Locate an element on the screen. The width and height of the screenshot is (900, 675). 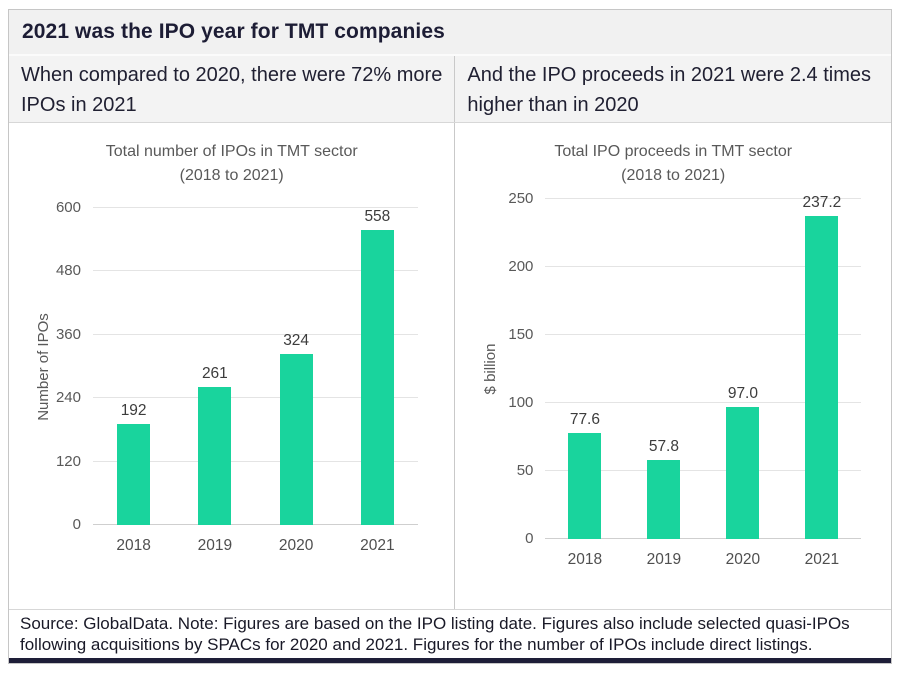
y-tick-label: 240 is located at coordinates (68, 398).